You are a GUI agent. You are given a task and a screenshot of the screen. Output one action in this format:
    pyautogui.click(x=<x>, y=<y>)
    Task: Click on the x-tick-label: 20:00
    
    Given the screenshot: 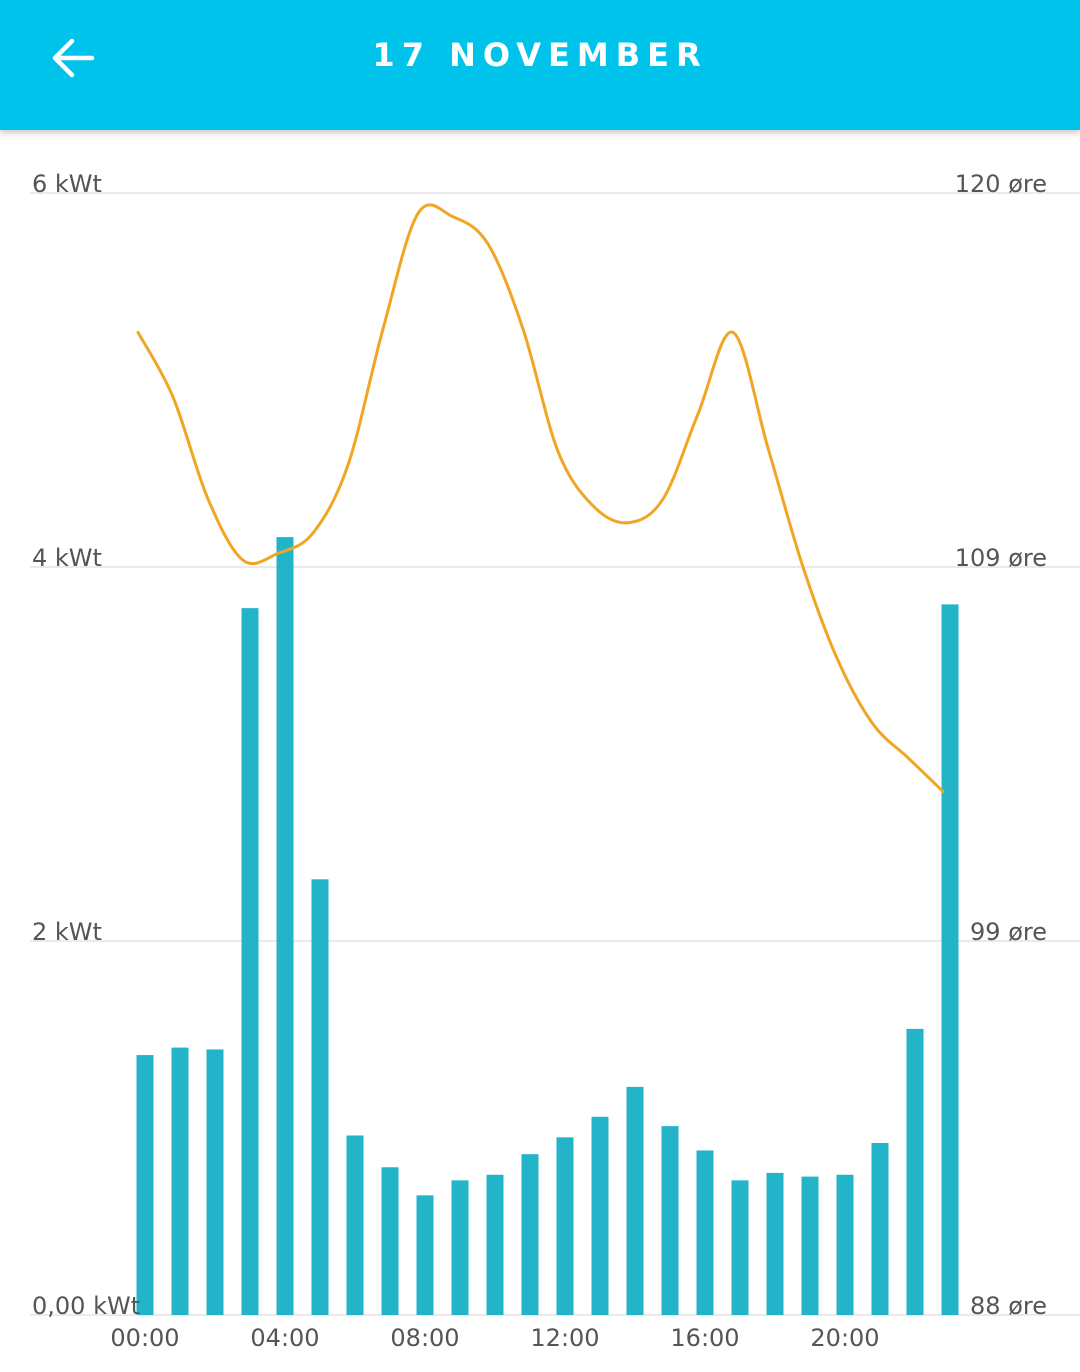 What is the action you would take?
    pyautogui.click(x=844, y=1338)
    